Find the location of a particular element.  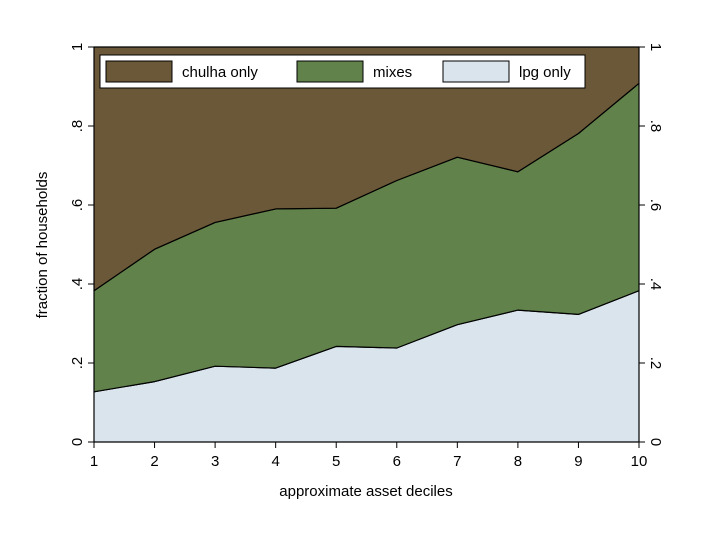

legend: chulha only mixes lpg only is located at coordinates (342, 71).